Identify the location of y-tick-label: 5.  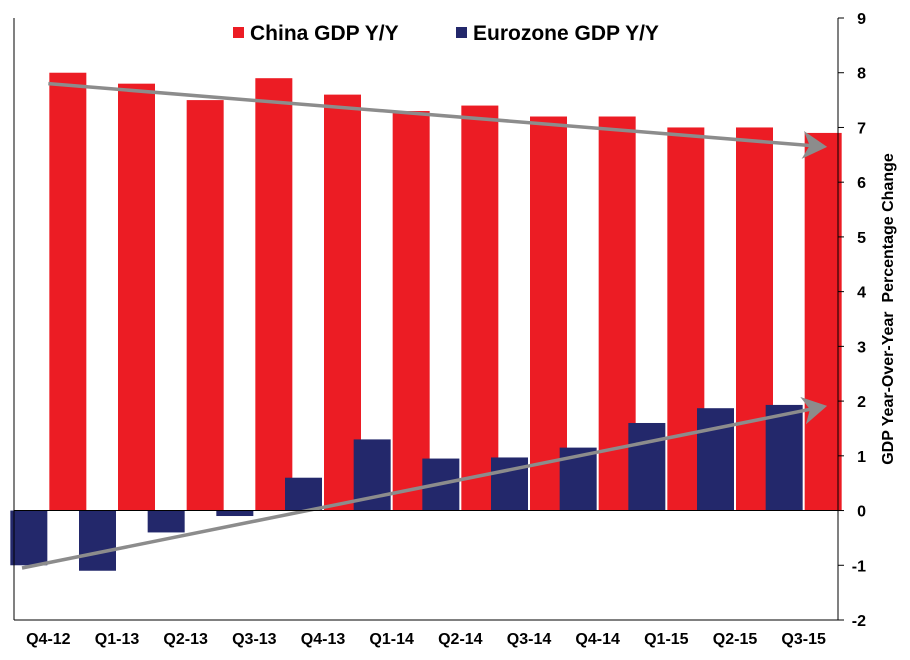
(861, 238).